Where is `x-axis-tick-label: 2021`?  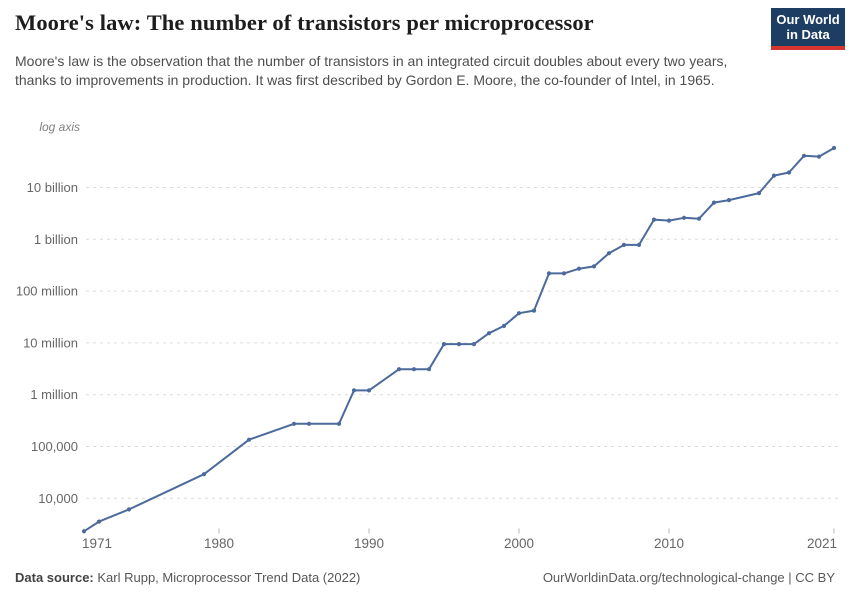
x-axis-tick-label: 2021 is located at coordinates (822, 543).